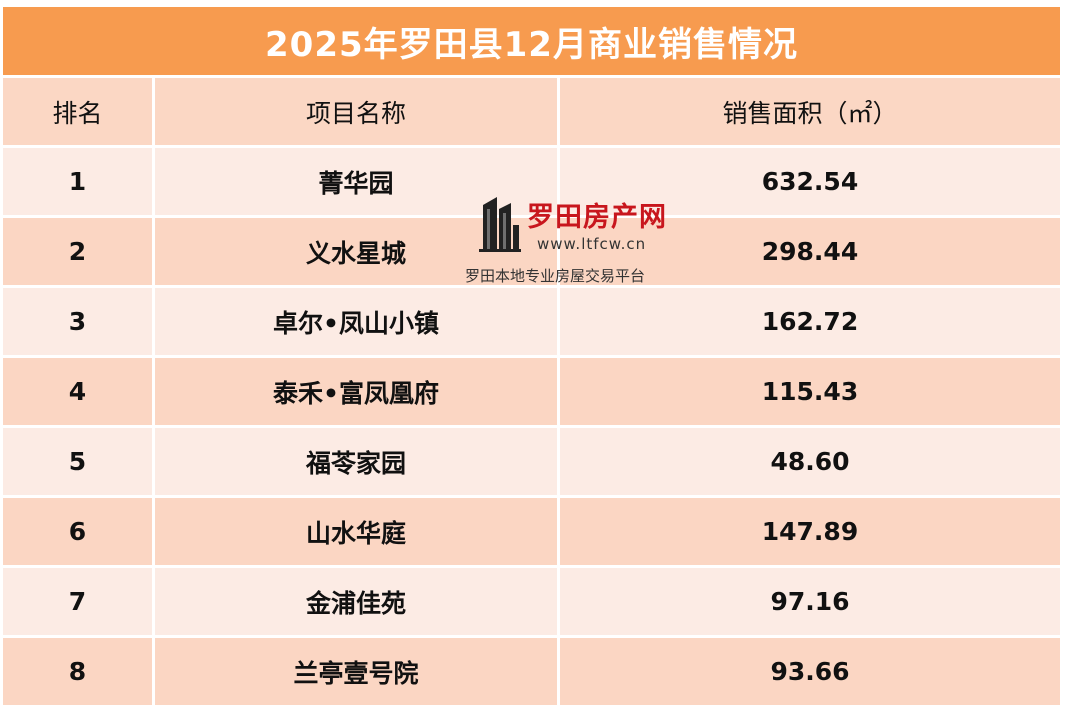 The height and width of the screenshot is (709, 1067). Describe the element at coordinates (79, 113) in the screenshot. I see `column-header-rank: 排名` at that location.